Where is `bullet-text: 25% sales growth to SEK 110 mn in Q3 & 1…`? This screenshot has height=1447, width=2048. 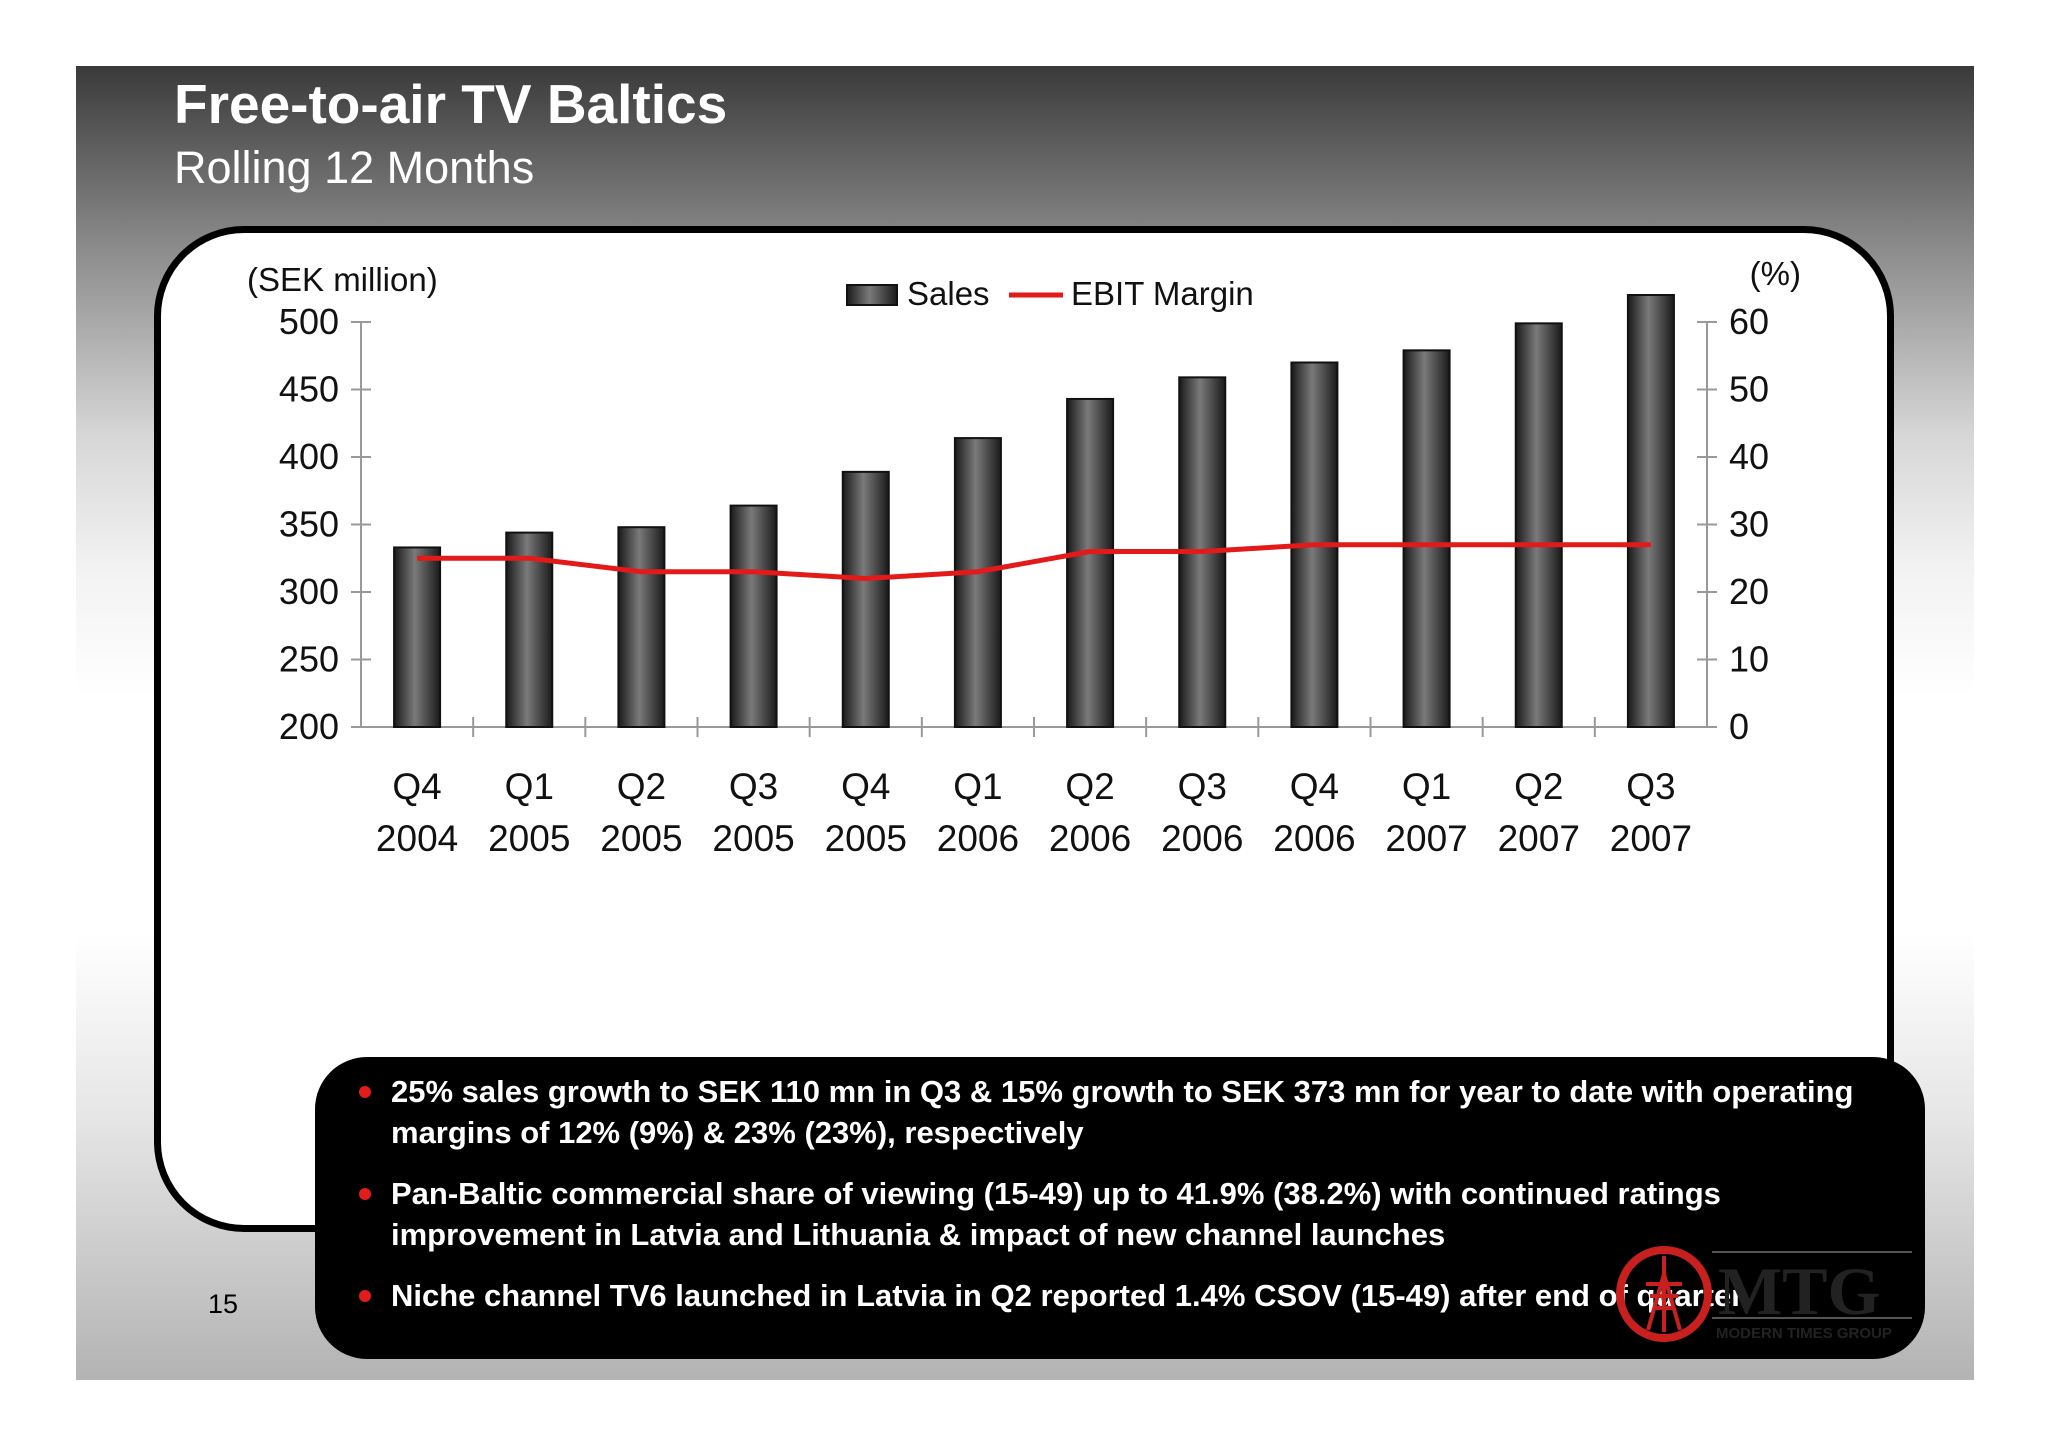 bullet-text: 25% sales growth to SEK 110 mn in Q3 & 1… is located at coordinates (1122, 1112).